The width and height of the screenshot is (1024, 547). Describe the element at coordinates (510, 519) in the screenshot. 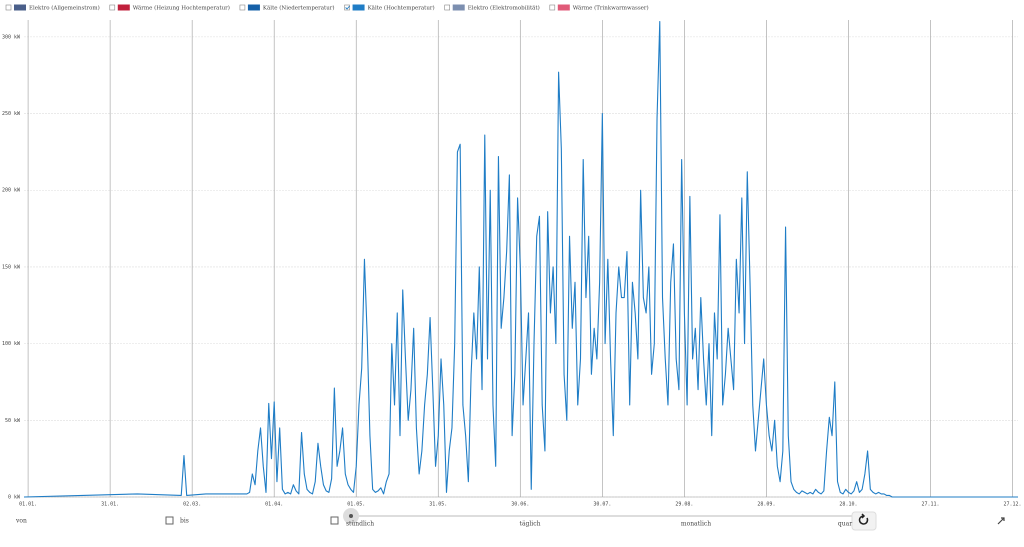

I see `controls: von bis stündlich täglich monatlich quar` at that location.